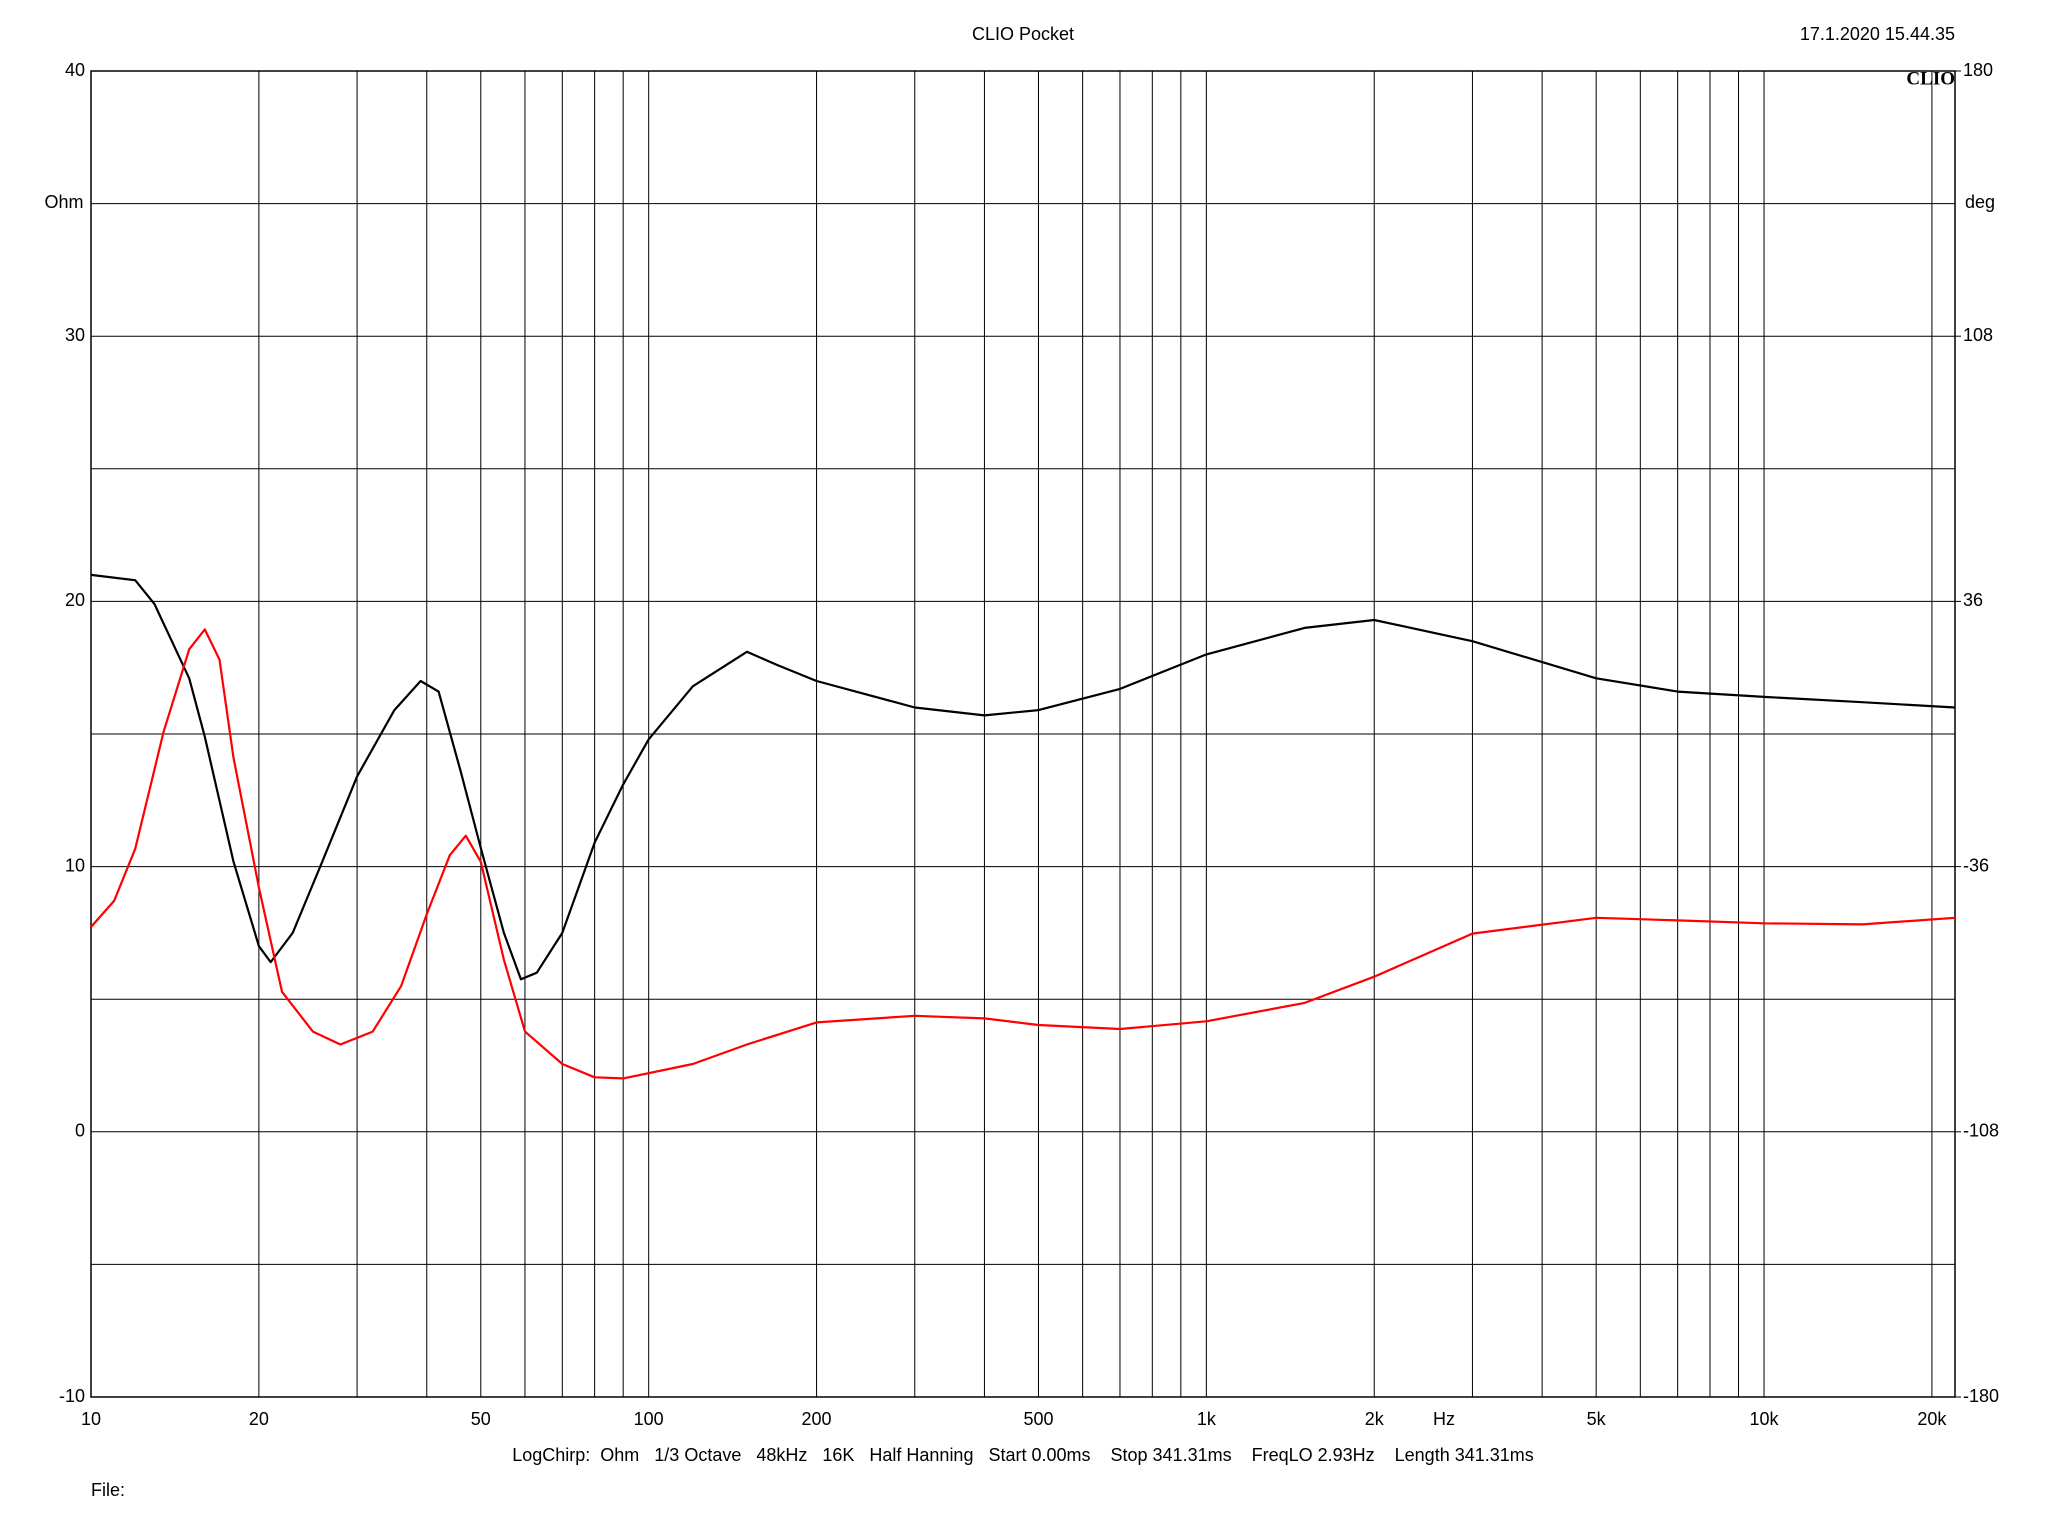  I want to click on y-tick-label: -10, so click(72, 1396).